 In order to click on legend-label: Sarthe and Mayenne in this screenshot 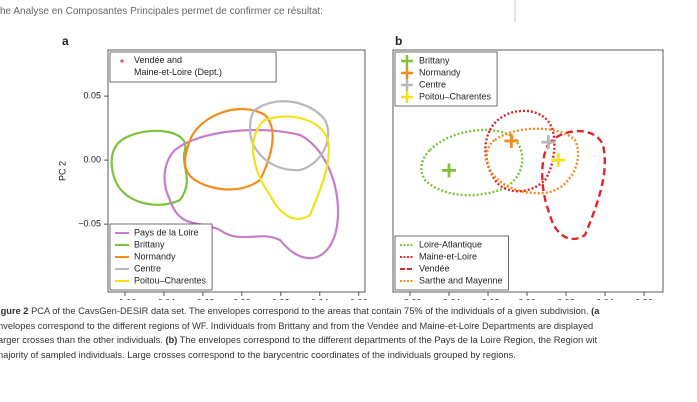, I will do `click(461, 280)`.